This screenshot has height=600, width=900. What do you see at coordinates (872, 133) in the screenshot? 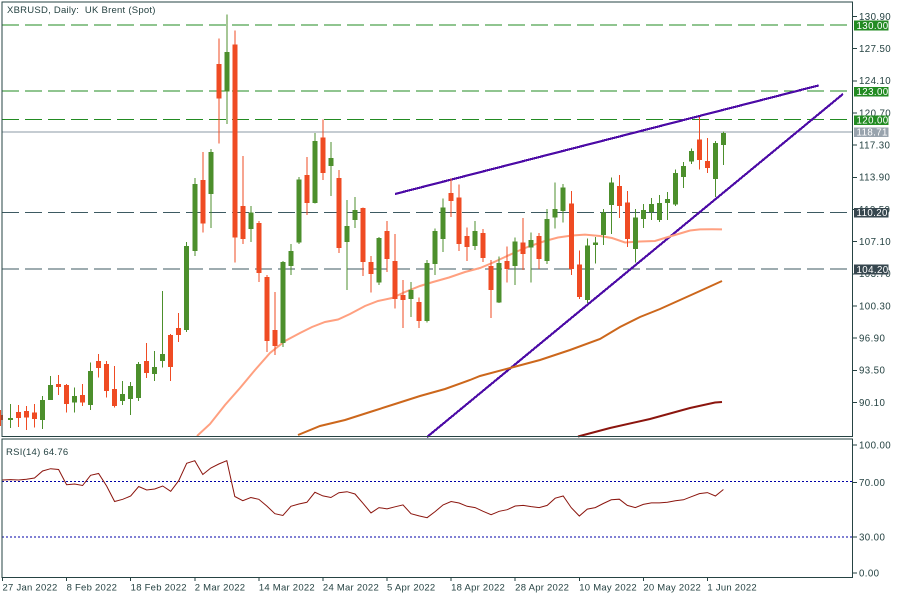
I see `svg-text: 118.71` at bounding box center [872, 133].